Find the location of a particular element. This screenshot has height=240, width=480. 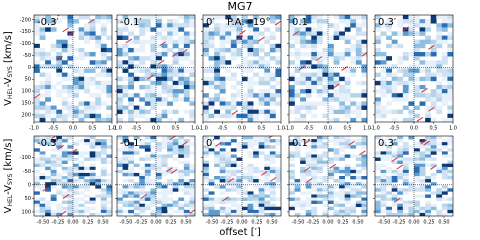

y-label-part: V is located at coordinates (8, 209).